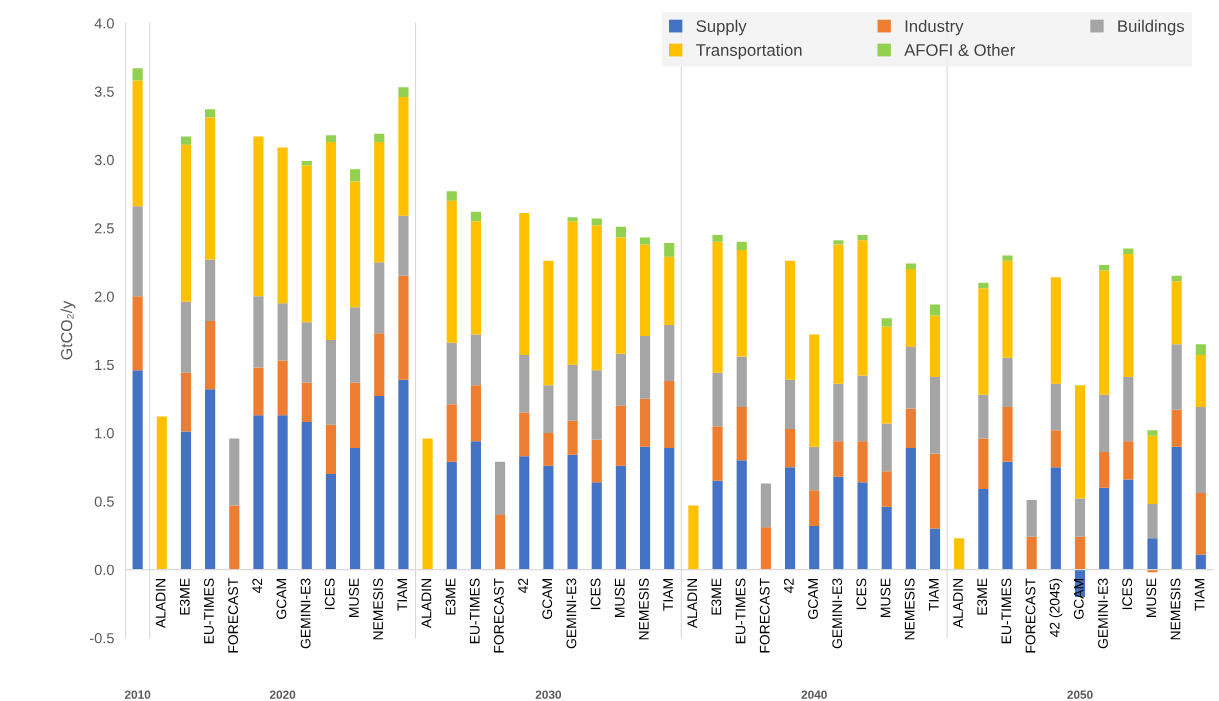  I want to click on x-tick-label: ALADIN, so click(426, 604).